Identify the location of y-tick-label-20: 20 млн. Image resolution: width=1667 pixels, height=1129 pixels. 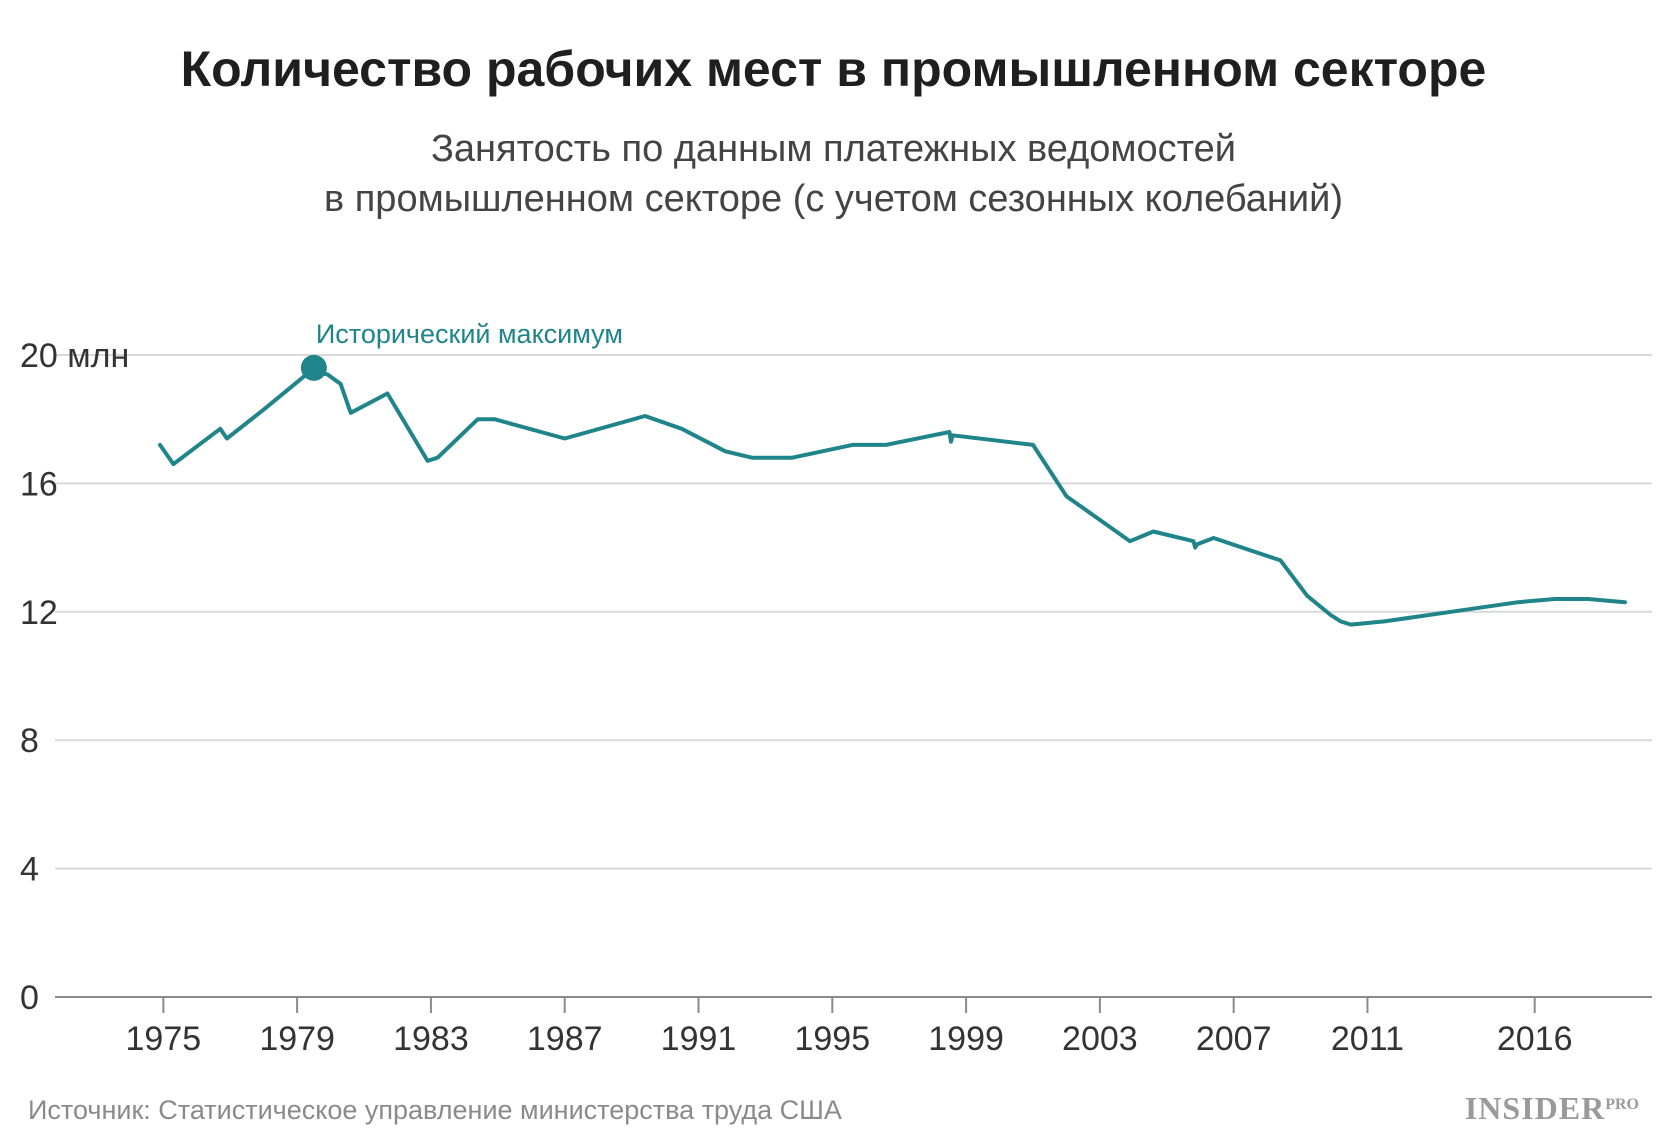
(74, 356).